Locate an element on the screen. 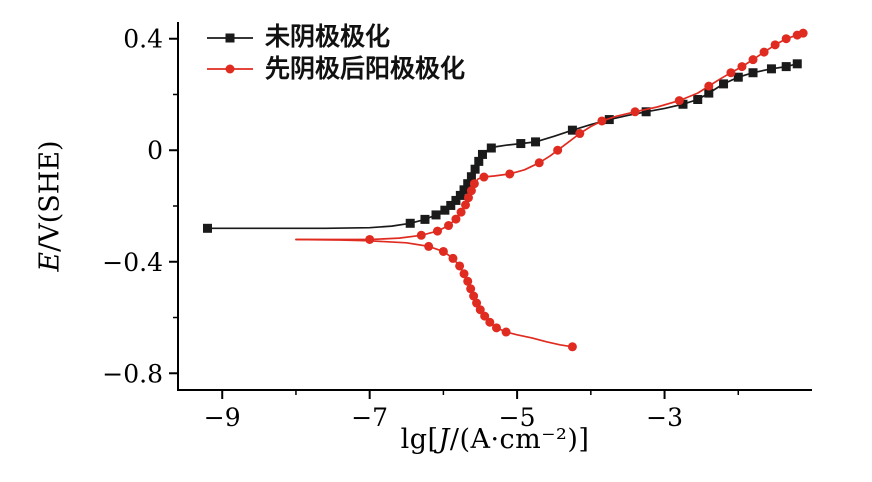 This screenshot has width=872, height=482. legend-item-0: 未阴极极化 is located at coordinates (335, 37).